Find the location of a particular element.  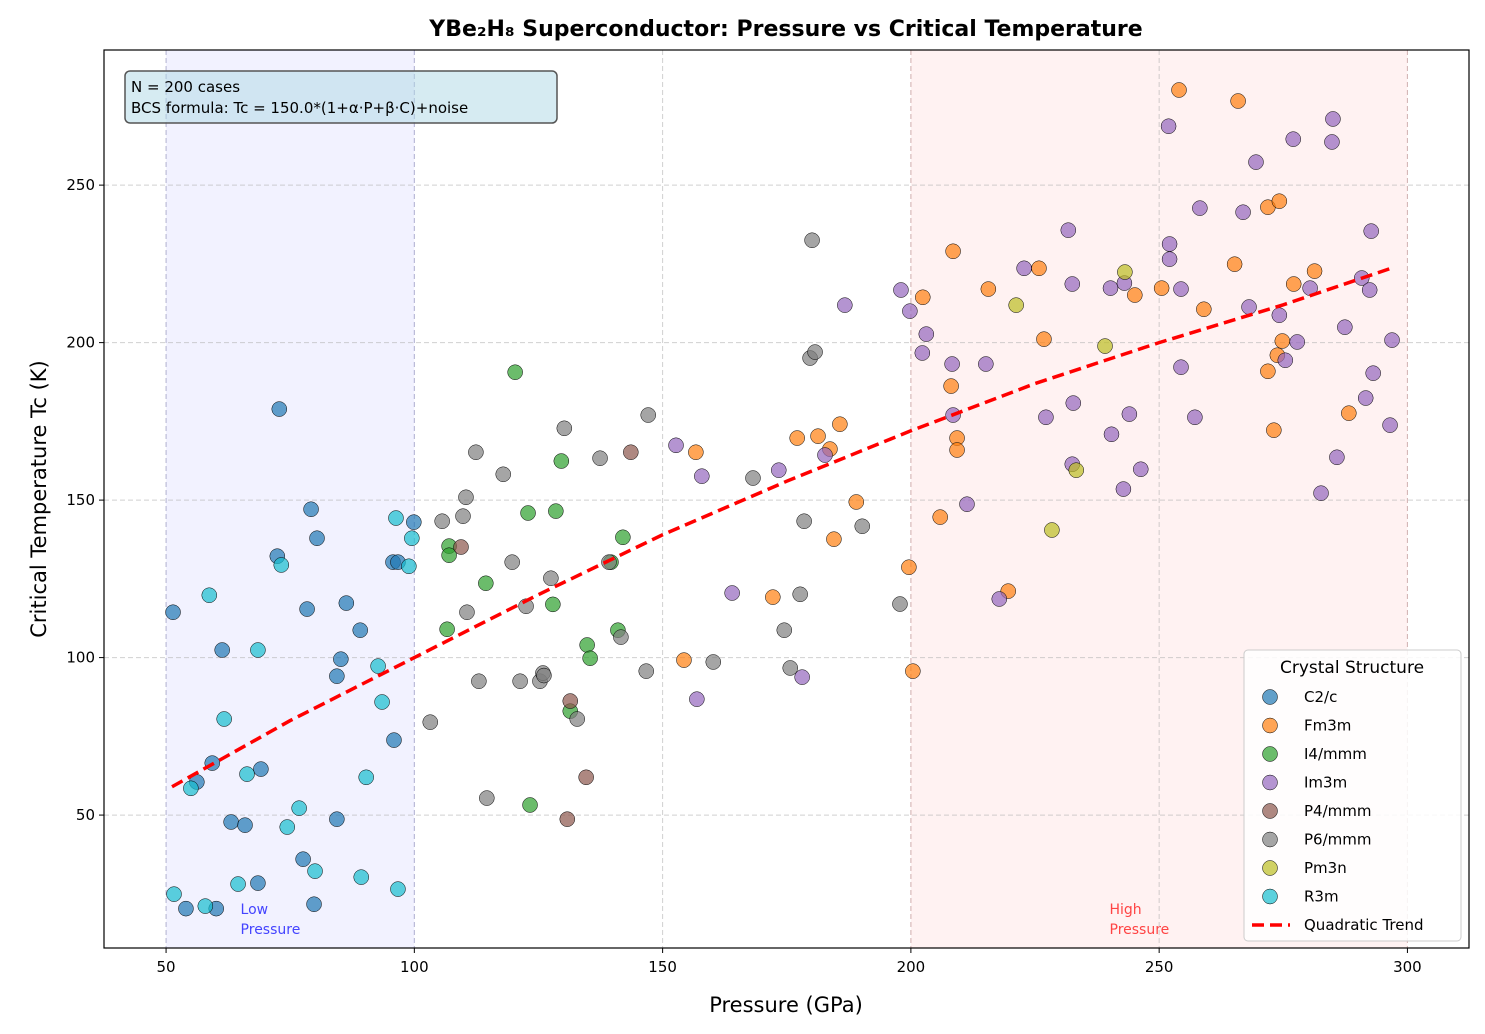

y-tick-label: 50 is located at coordinates (85, 815).